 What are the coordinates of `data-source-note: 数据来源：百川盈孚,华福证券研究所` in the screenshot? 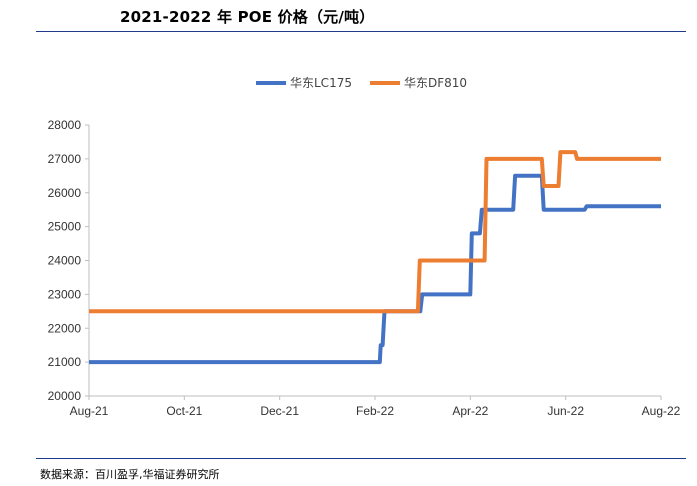 It's located at (130, 474).